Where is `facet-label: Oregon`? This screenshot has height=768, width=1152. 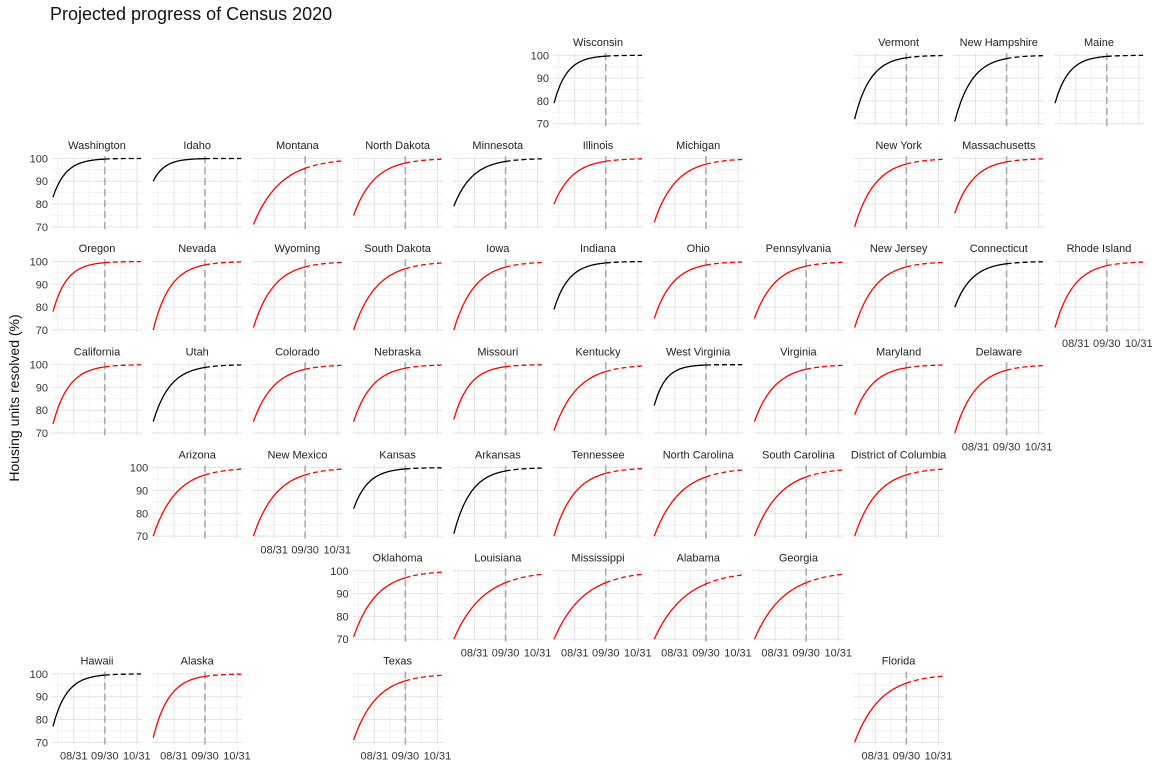
facet-label: Oregon is located at coordinates (97, 249).